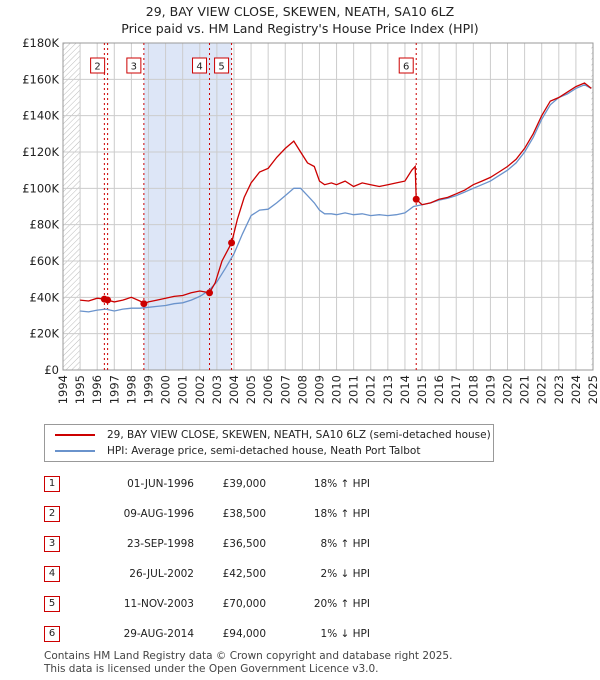  Describe the element at coordinates (508, 389) in the screenshot. I see `x-tick-label: 2020` at that location.